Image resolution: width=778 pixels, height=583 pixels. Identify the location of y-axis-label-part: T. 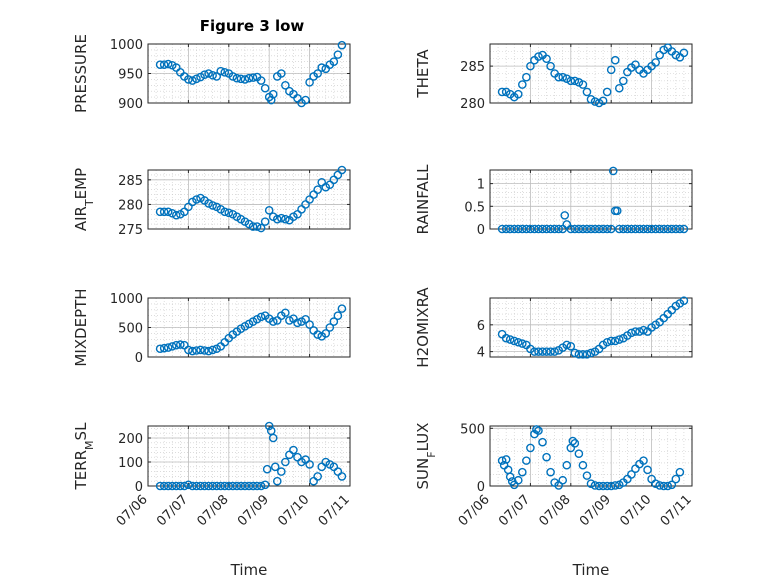
(89, 203).